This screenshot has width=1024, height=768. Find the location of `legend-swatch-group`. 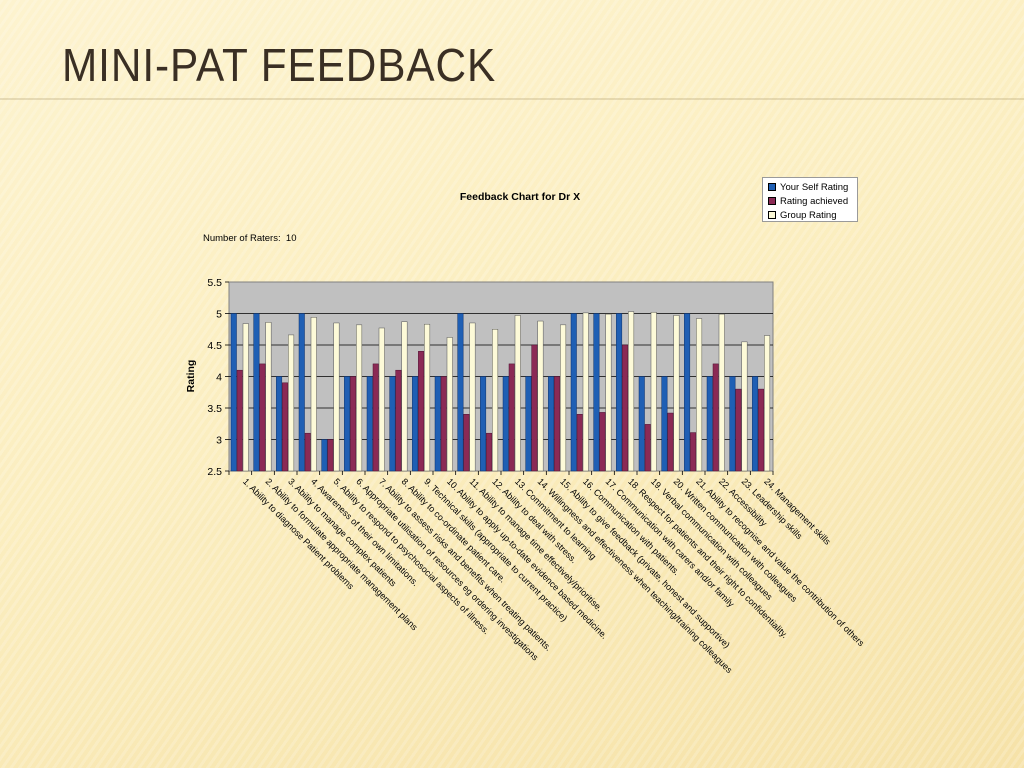

legend-swatch-group is located at coordinates (772, 215).